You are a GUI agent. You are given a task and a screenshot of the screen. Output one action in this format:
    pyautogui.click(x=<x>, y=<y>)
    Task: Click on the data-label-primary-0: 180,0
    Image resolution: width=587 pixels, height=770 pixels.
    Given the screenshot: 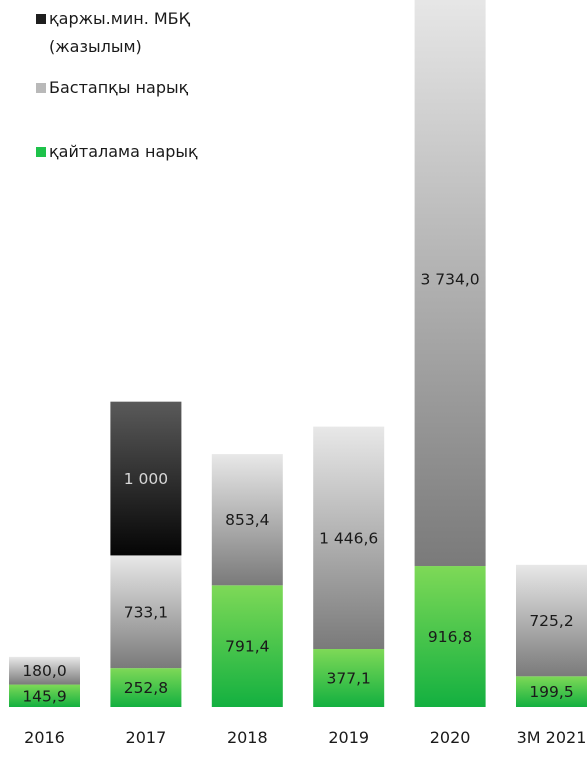 What is the action you would take?
    pyautogui.click(x=44, y=671)
    